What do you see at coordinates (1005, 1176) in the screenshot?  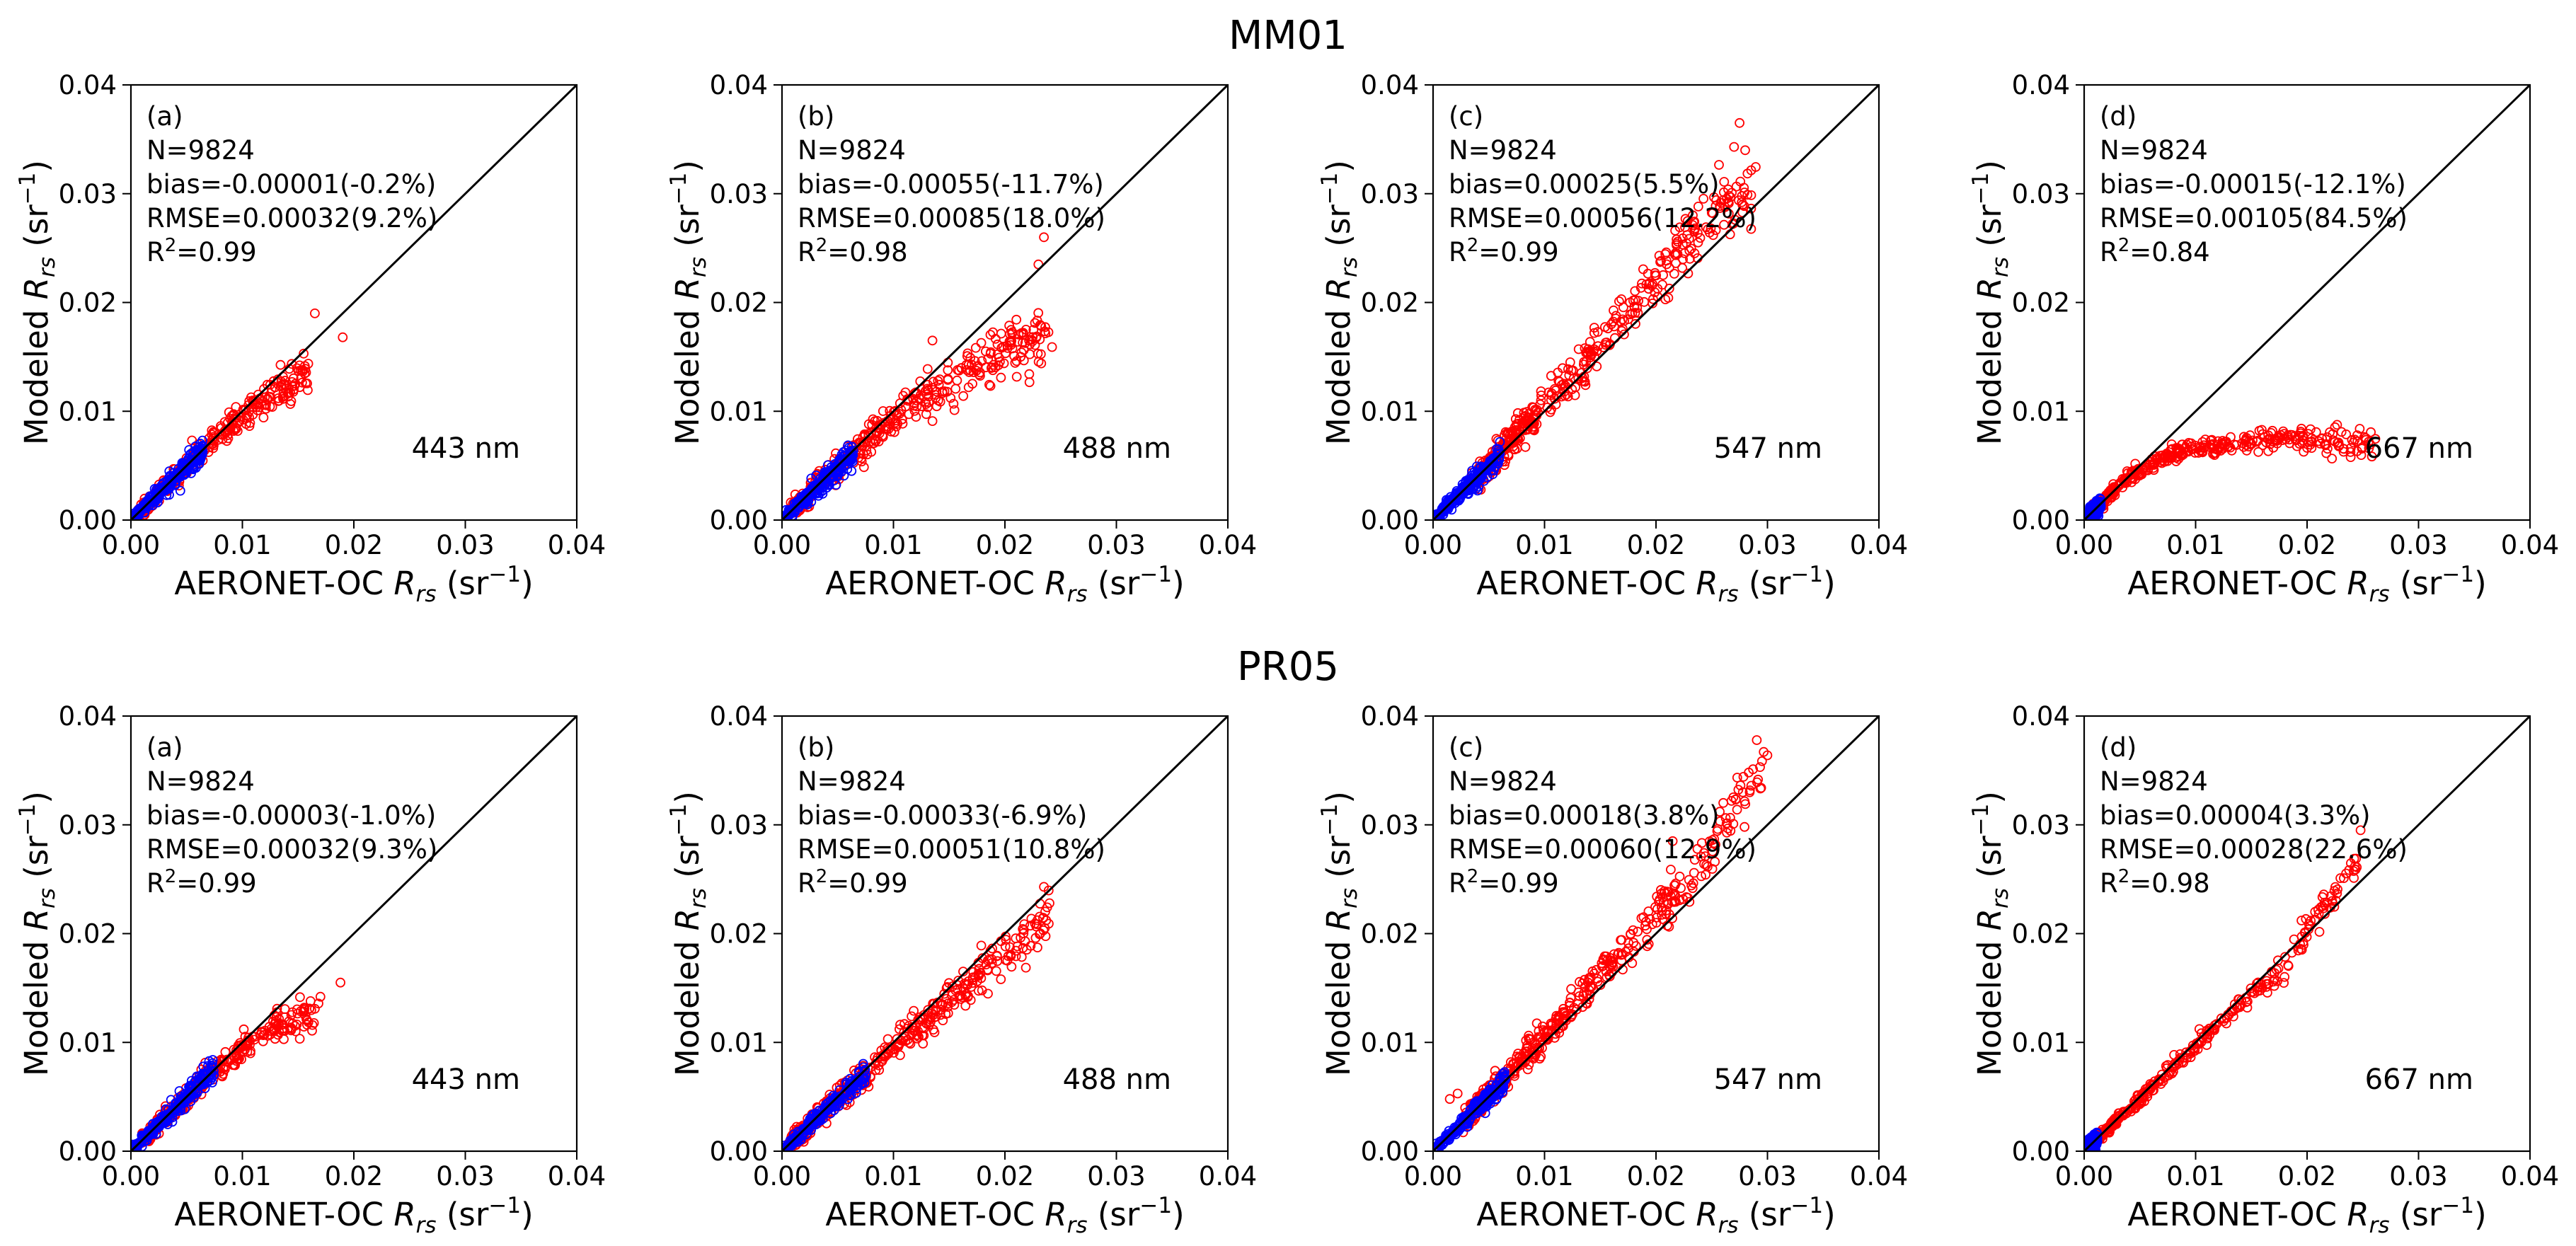 I see `x-tick-label: 0.02` at bounding box center [1005, 1176].